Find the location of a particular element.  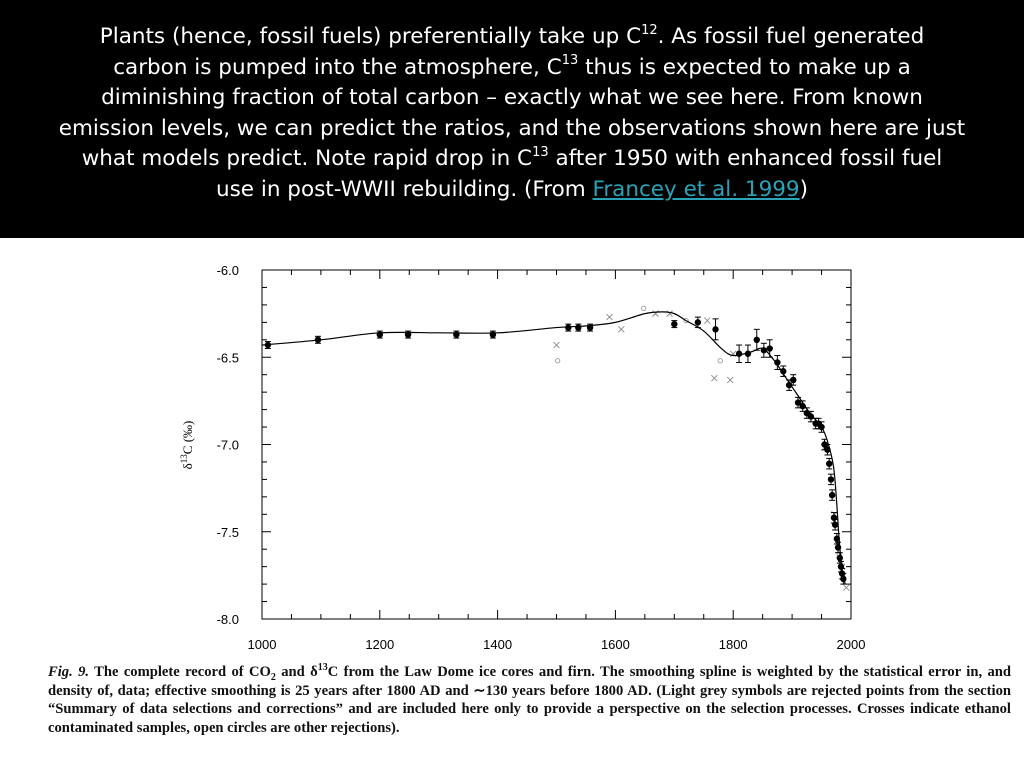

y-axis-label: δ13C (‰) is located at coordinates (187, 445).